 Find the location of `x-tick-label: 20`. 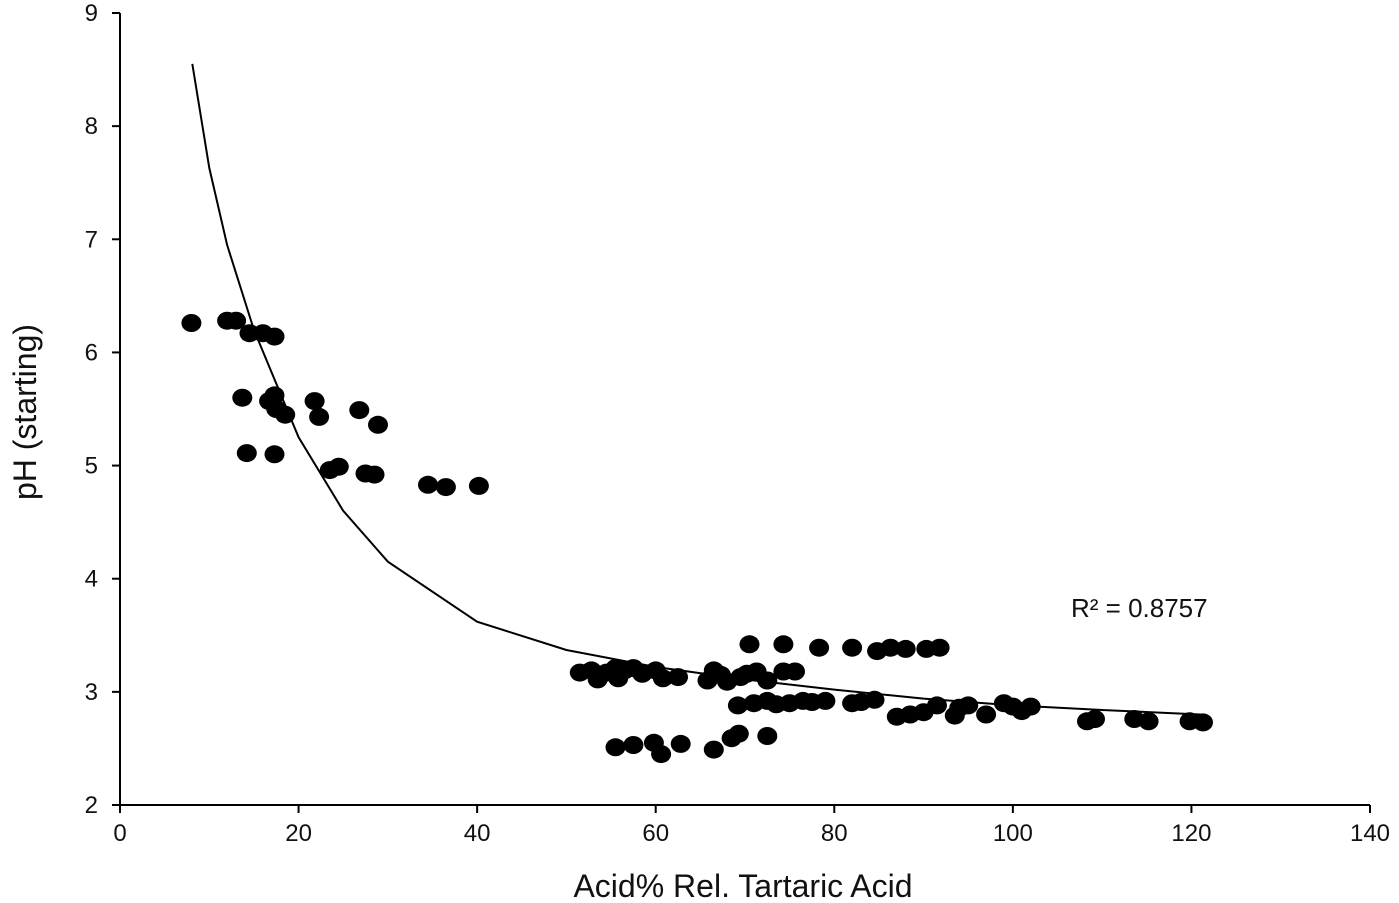

x-tick-label: 20 is located at coordinates (298, 833).